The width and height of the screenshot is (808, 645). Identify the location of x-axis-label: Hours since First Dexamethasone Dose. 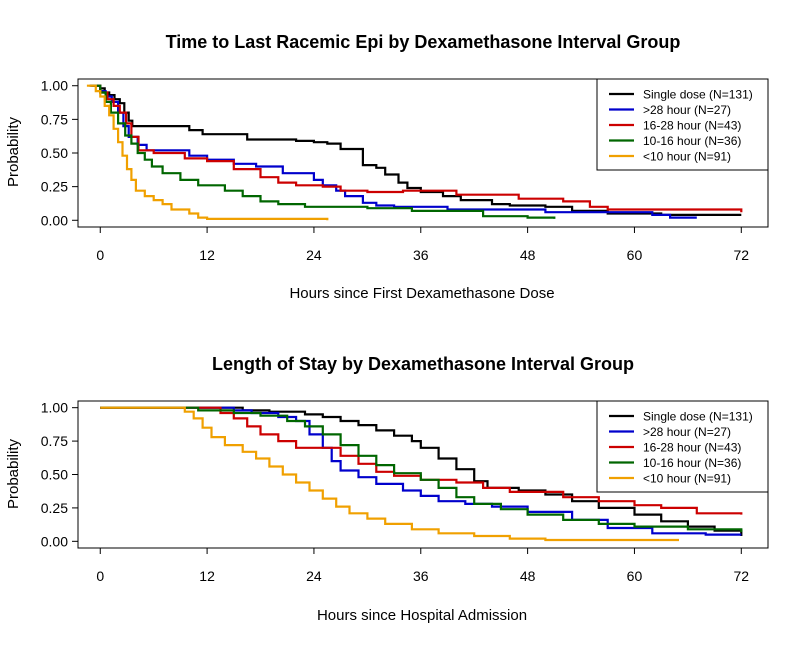
(421, 293).